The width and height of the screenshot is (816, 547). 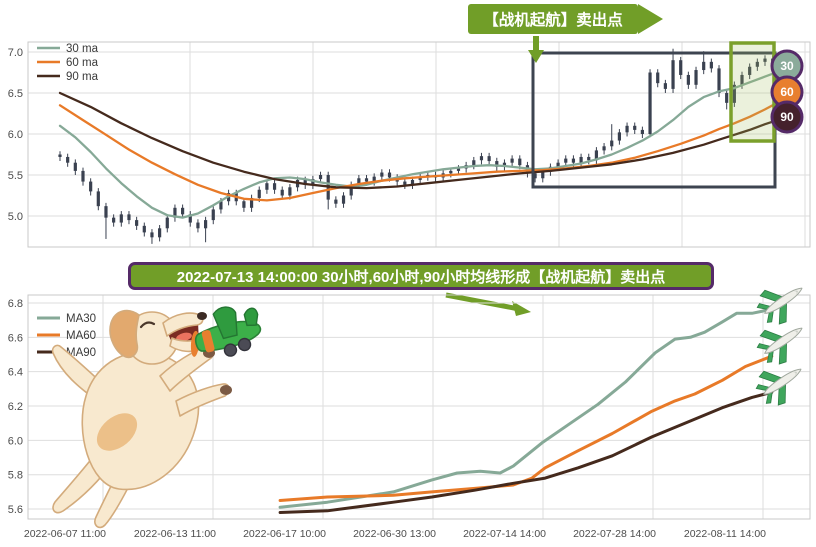 What do you see at coordinates (536, 43) in the screenshot?
I see `annotation-arrow-down` at bounding box center [536, 43].